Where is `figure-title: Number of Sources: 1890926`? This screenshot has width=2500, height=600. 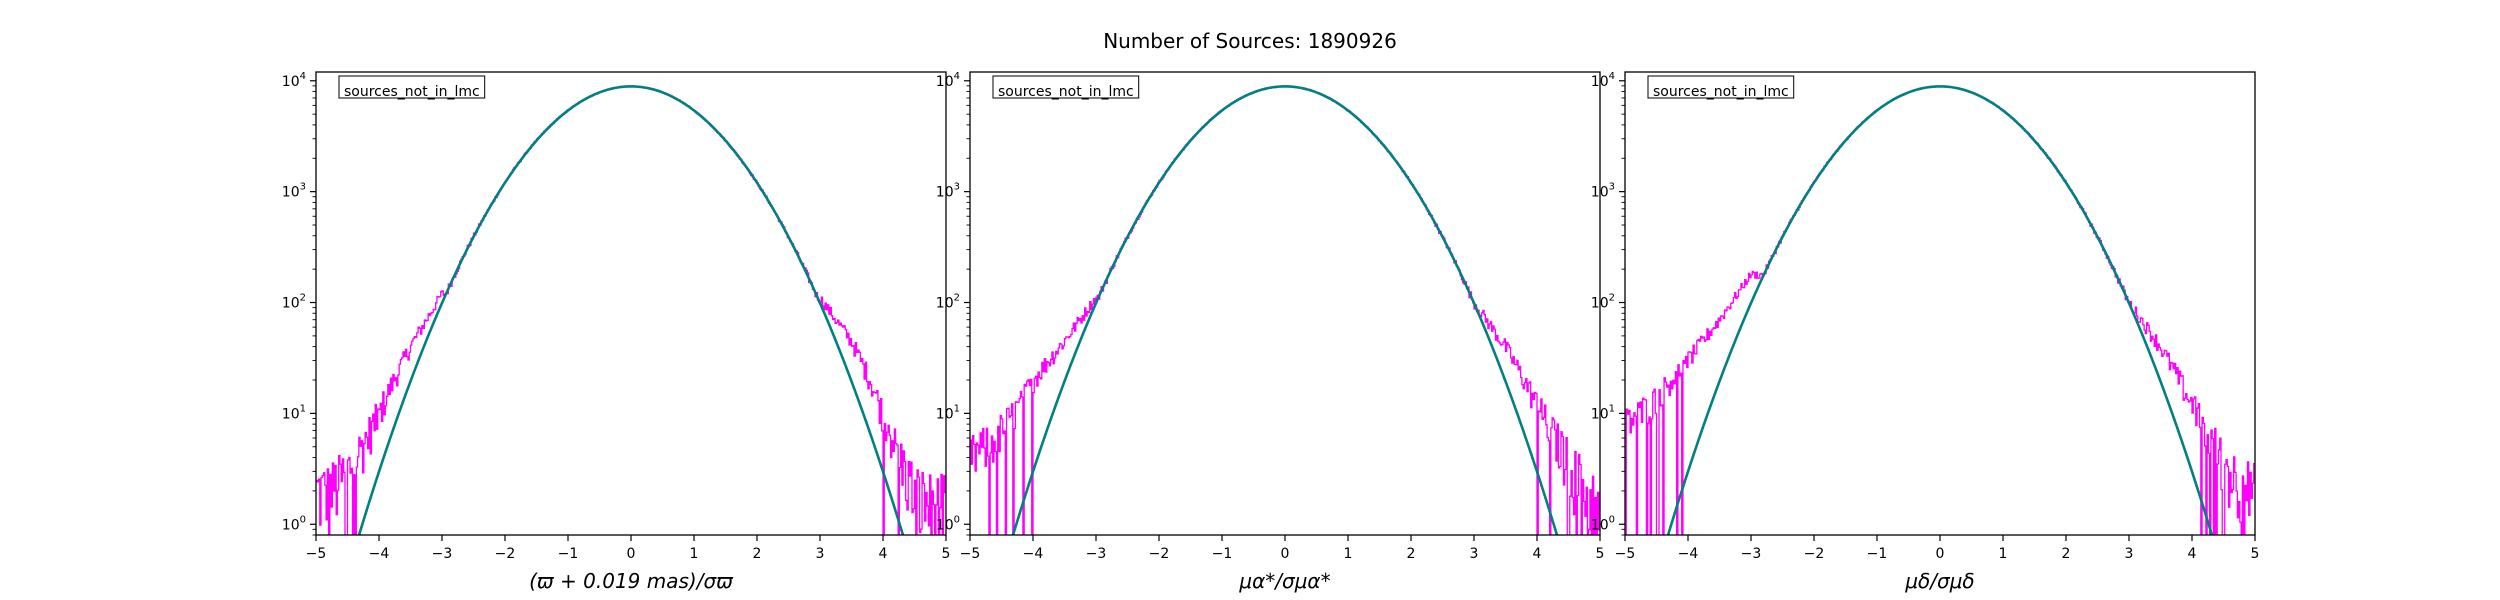
figure-title: Number of Sources: 1890926 is located at coordinates (1250, 41).